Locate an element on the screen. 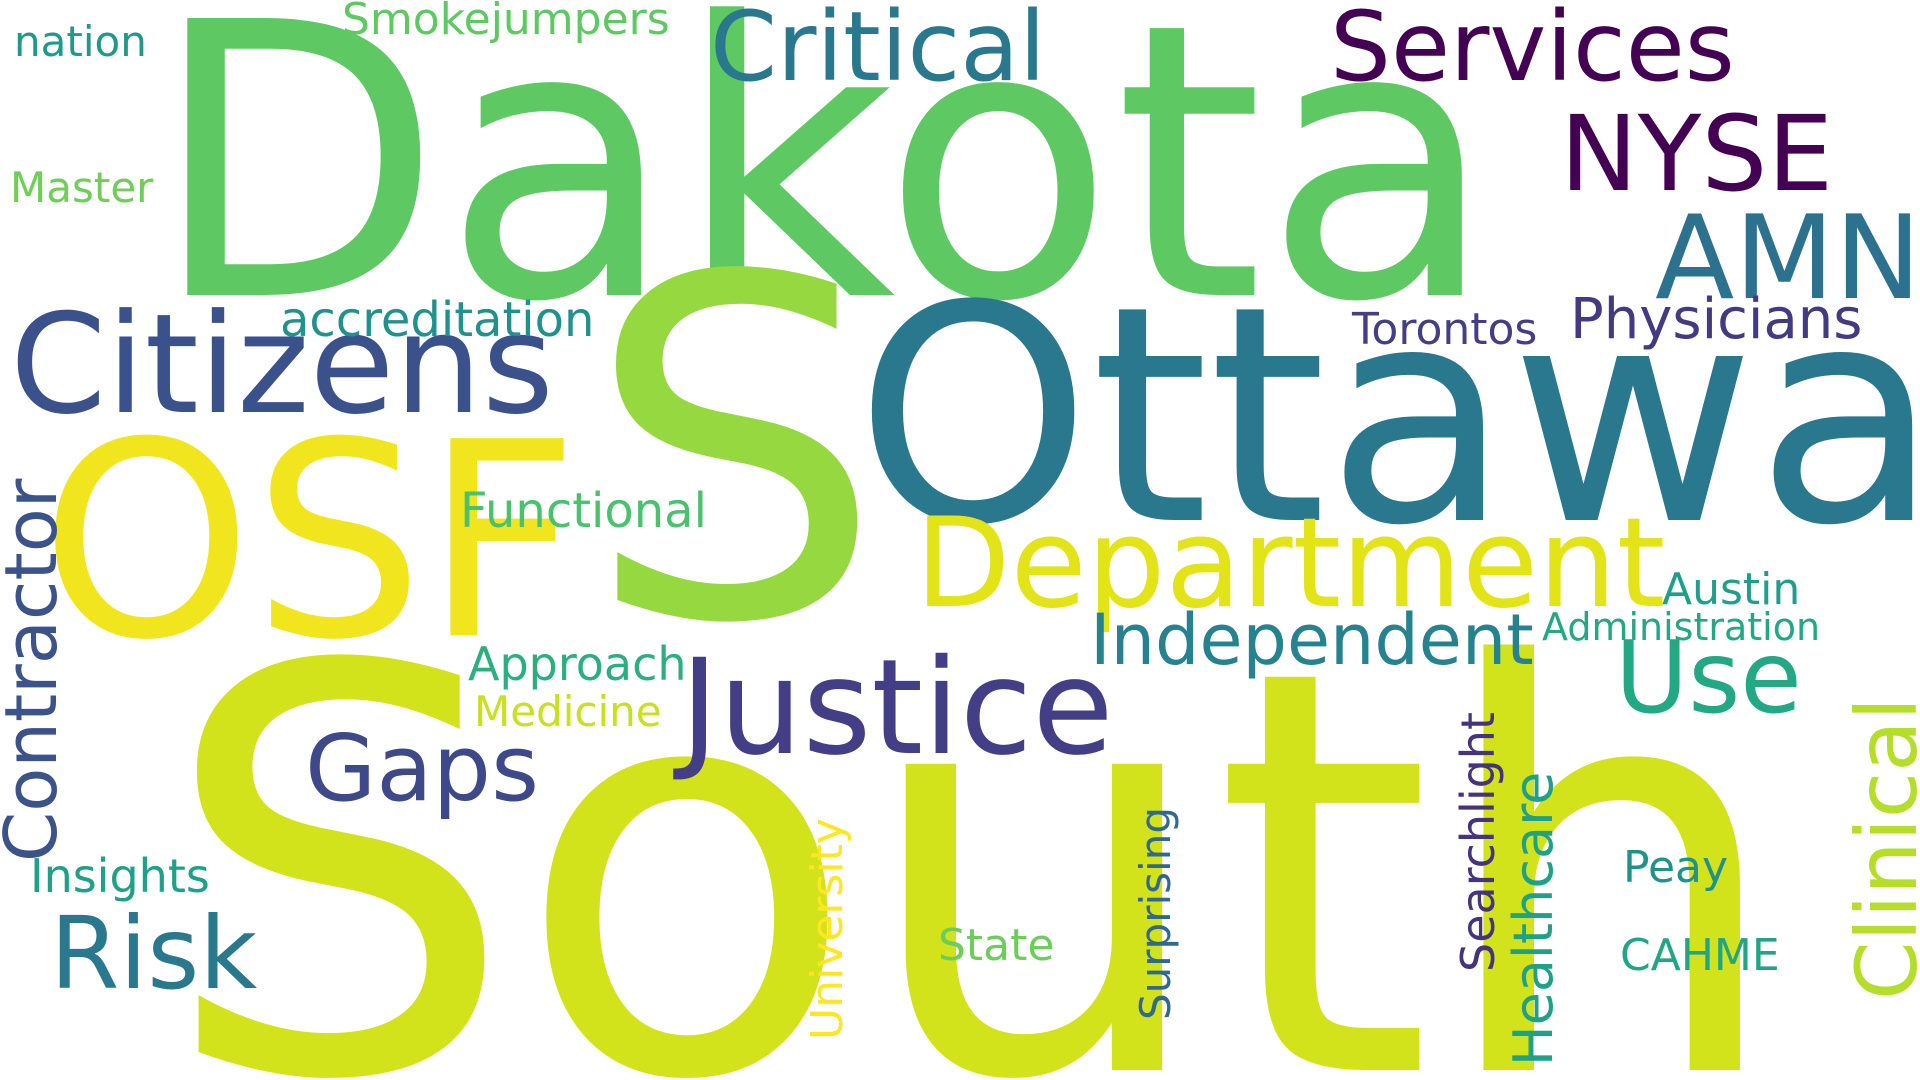  word-critical: Critical is located at coordinates (878, 51).